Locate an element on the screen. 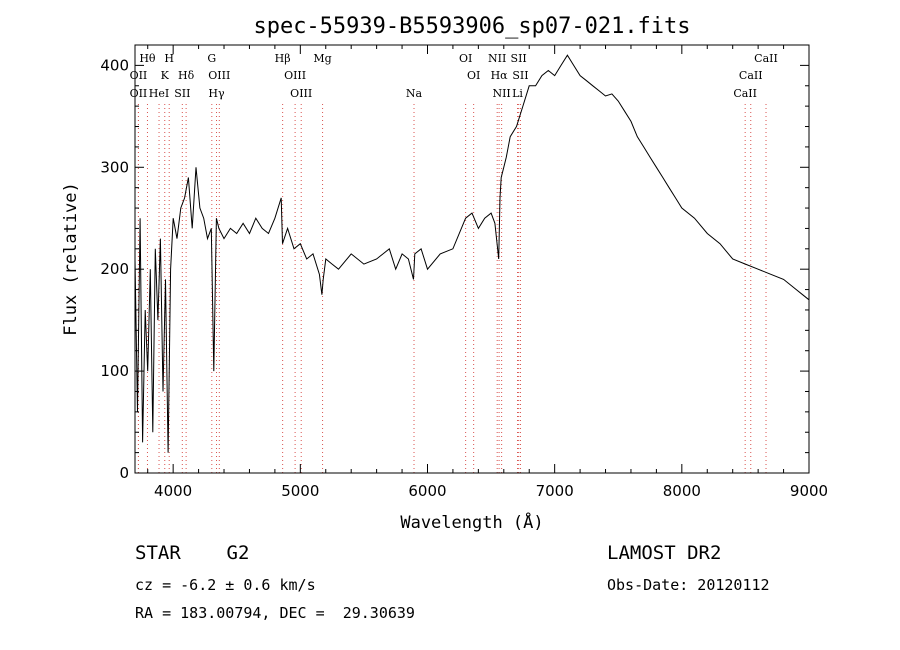 This screenshot has height=650, width=900. line-marker-label: Na is located at coordinates (414, 93).